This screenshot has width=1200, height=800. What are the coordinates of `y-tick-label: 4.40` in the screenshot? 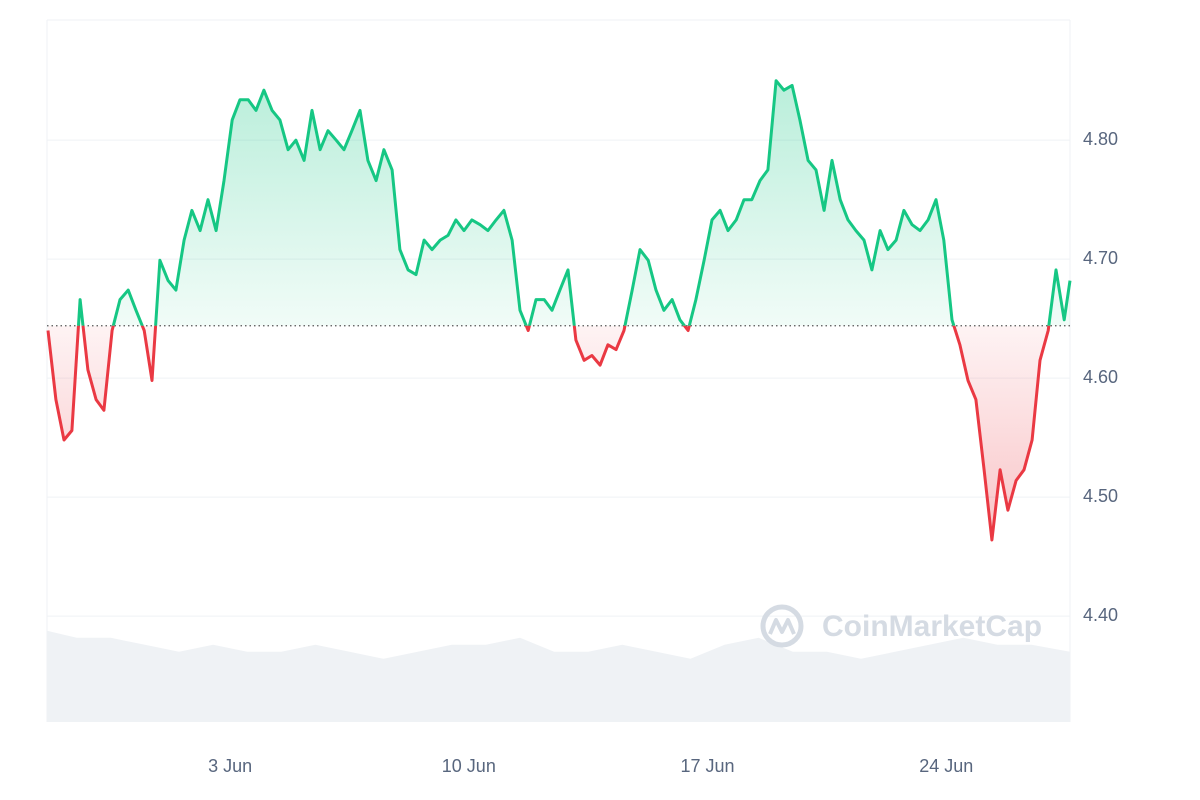 It's located at (1100, 615).